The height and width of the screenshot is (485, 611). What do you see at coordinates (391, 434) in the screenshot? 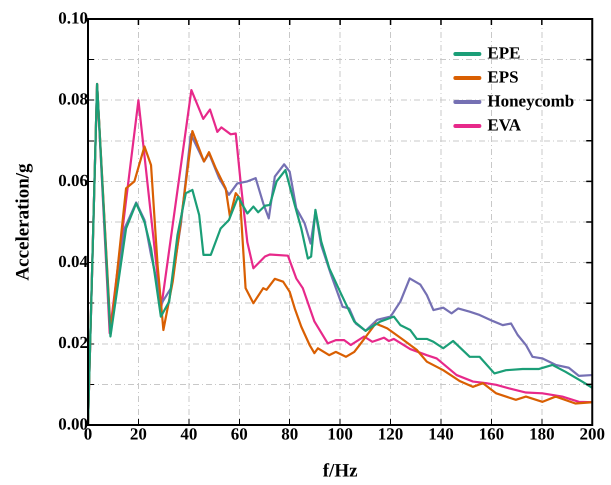
I see `x-tick-label: 120` at bounding box center [391, 434].